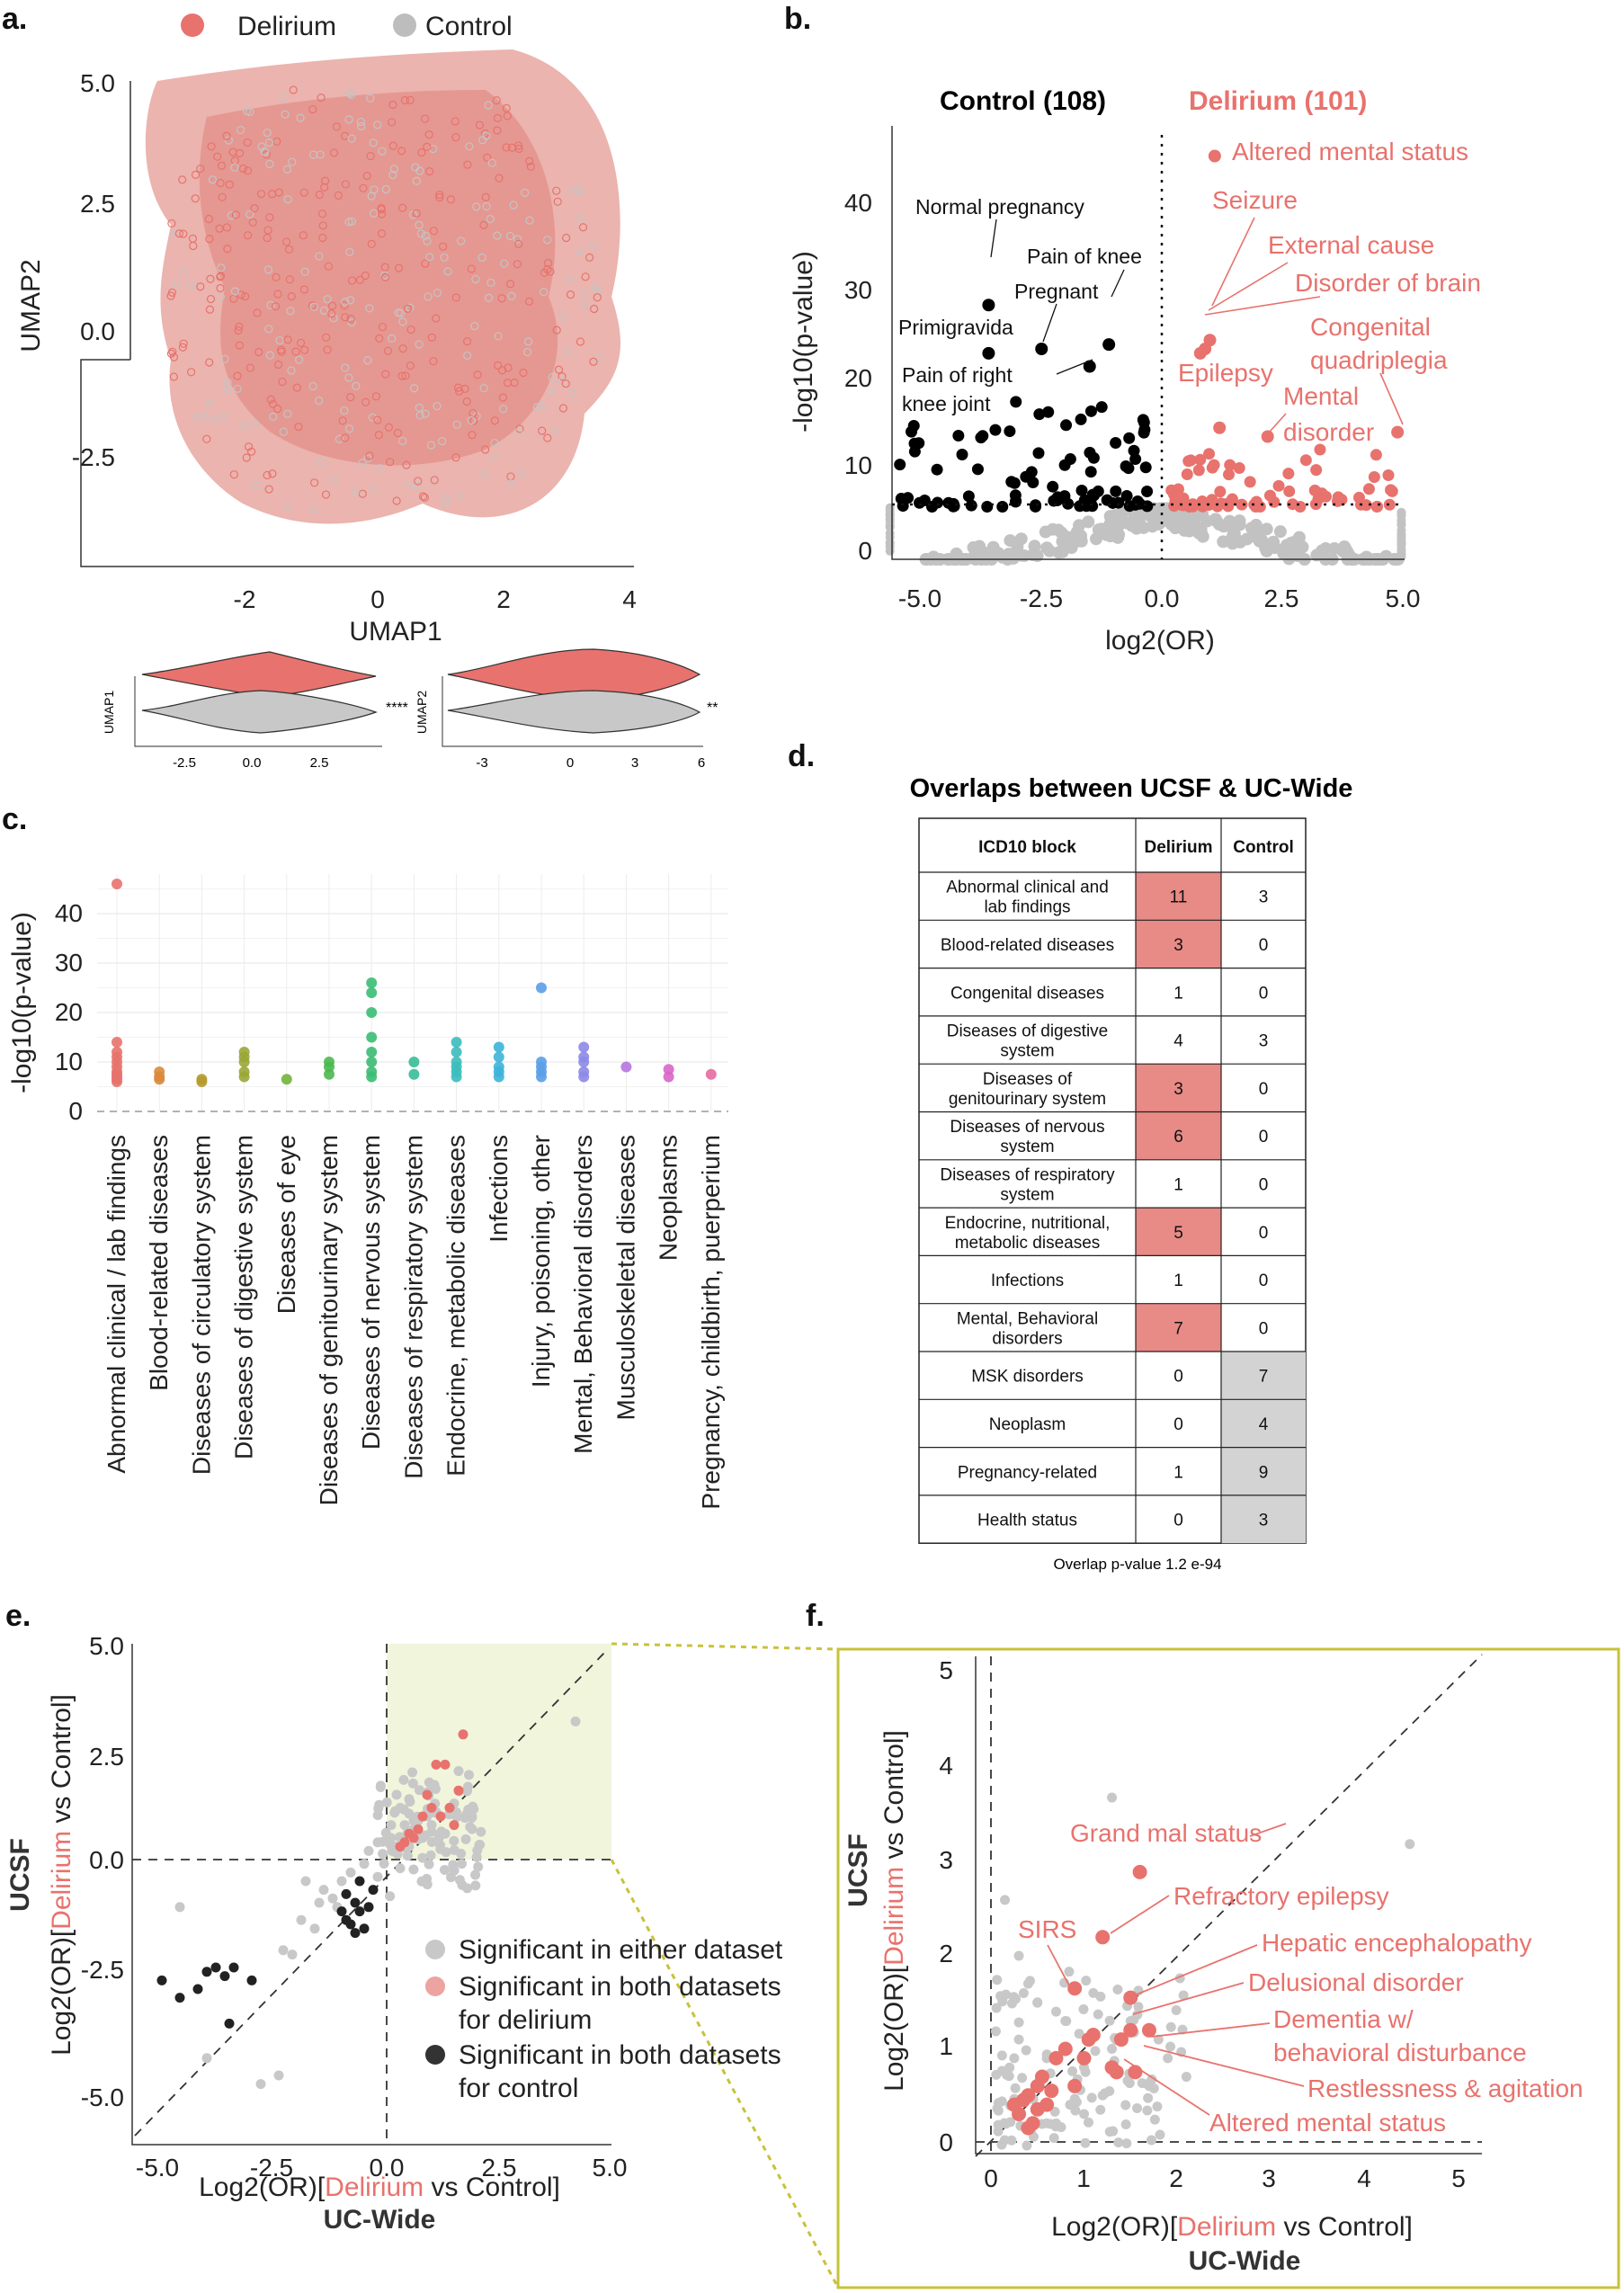 The width and height of the screenshot is (1624, 2293). Describe the element at coordinates (1139, 1871) in the screenshot. I see `scatter-point-labeled` at that location.